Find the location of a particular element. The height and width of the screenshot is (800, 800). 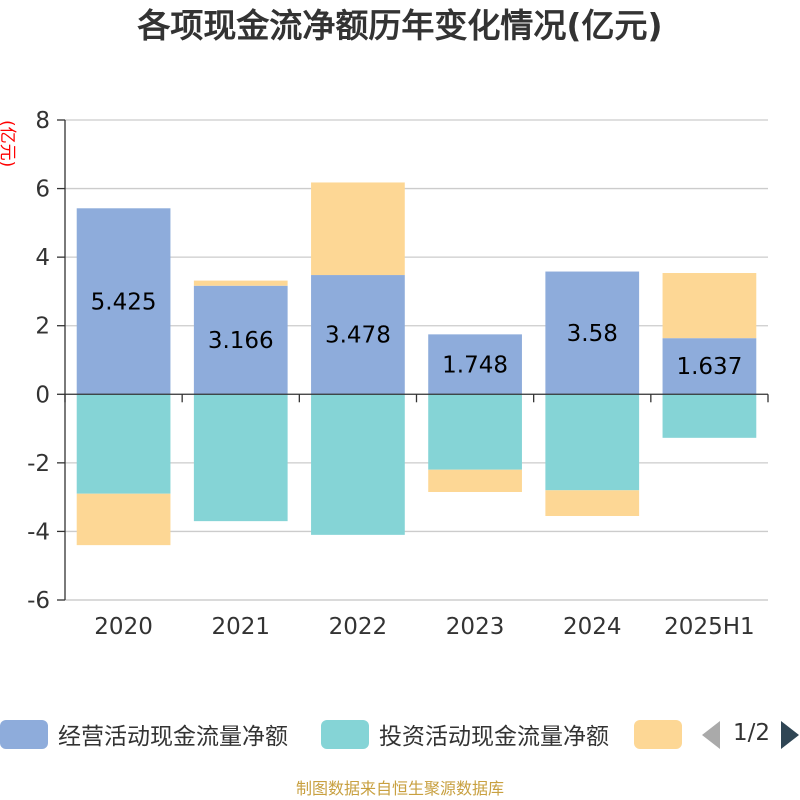

bar-s1-2024 is located at coordinates (592, 442).